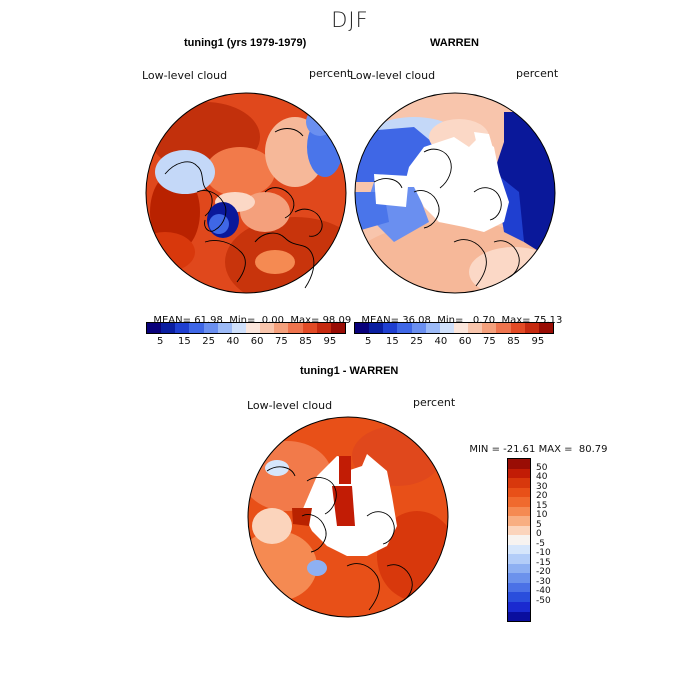 Image resolution: width=700 pixels, height=700 pixels. What do you see at coordinates (538, 449) in the screenshot?
I see `panel3-stats: MIN = -21.61 MAX = 80.79` at bounding box center [538, 449].